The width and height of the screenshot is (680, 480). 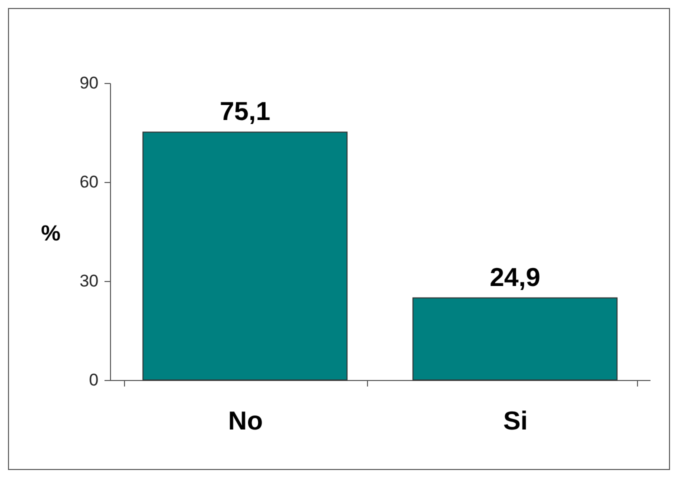 What do you see at coordinates (515, 421) in the screenshot?
I see `x-tick-label: Si` at bounding box center [515, 421].